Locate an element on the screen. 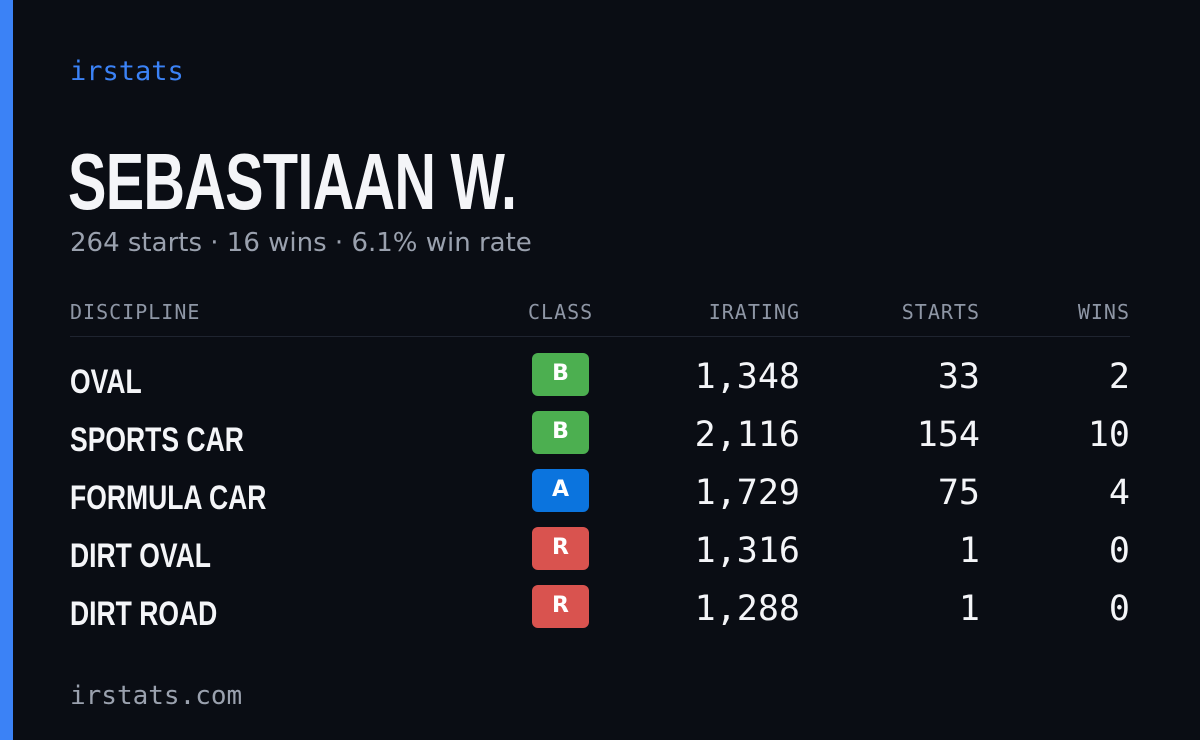 Image resolution: width=1200 pixels, height=740 pixels. class-badge: A is located at coordinates (560, 490).